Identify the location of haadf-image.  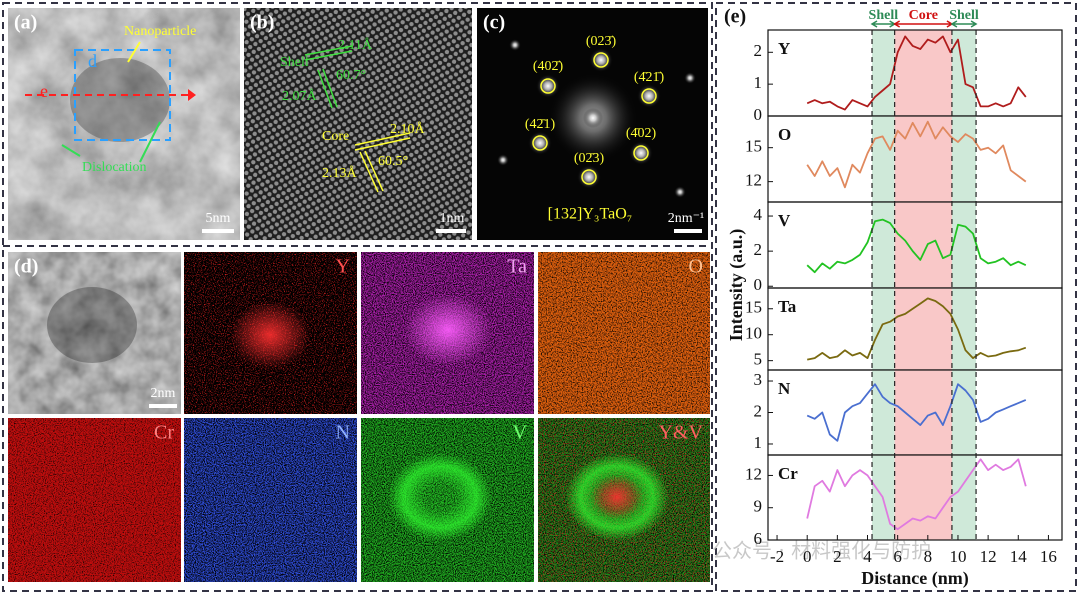
(94, 333).